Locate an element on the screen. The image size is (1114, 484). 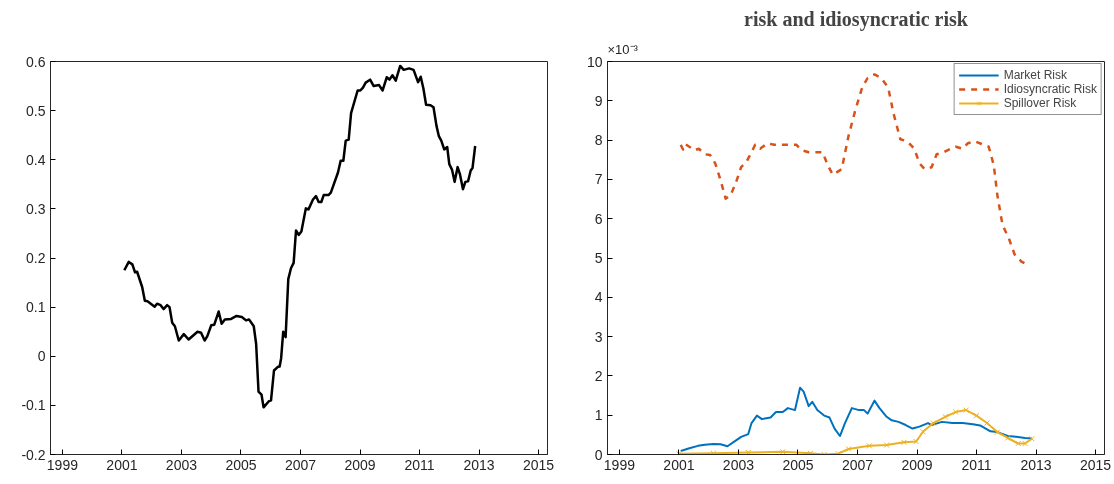
y-tick-label: 10 is located at coordinates (594, 61).